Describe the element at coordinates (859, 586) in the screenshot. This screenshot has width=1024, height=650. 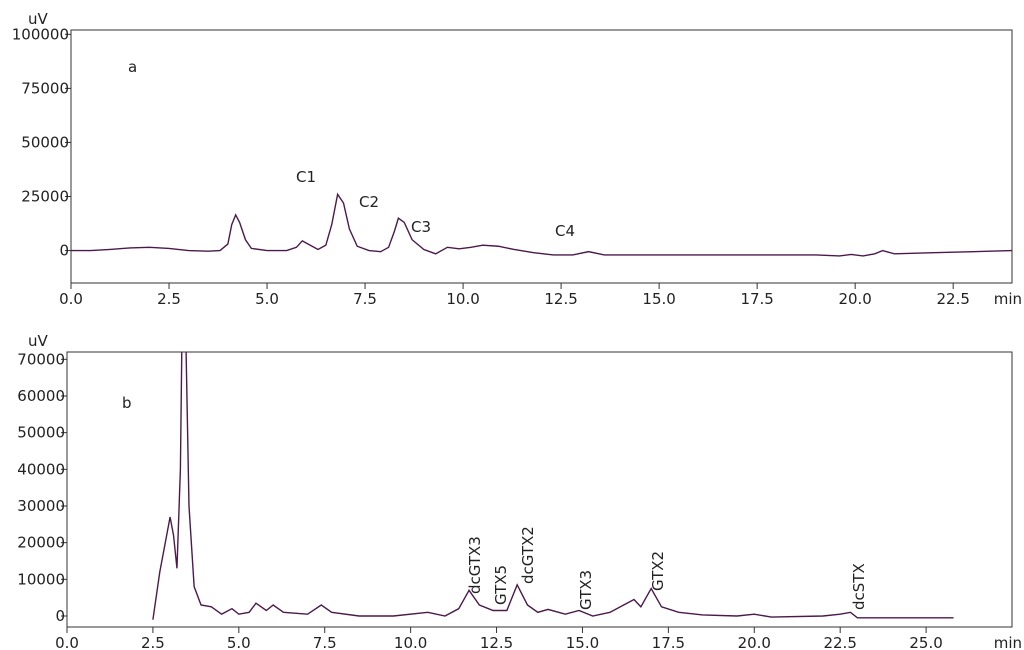
I see `peak-label: dcSTX` at that location.